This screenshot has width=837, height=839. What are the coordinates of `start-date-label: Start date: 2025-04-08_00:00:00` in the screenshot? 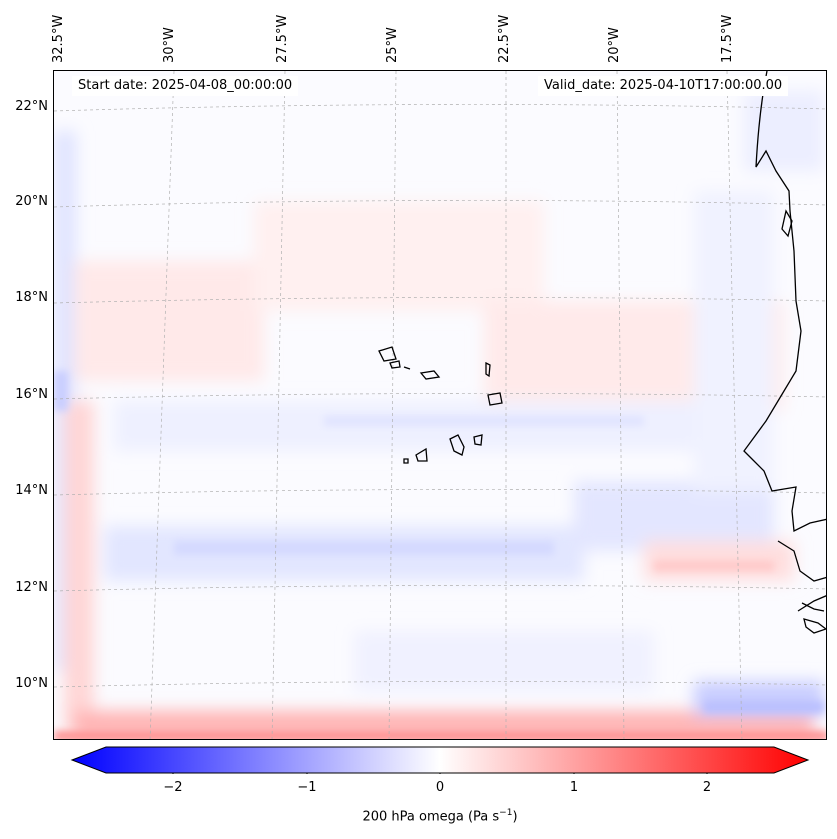 It's located at (185, 86).